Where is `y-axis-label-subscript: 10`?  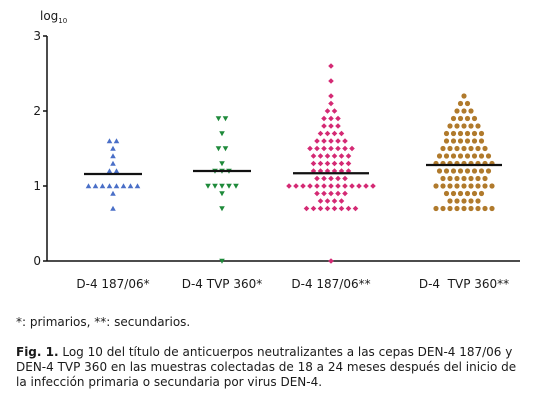
y-axis-label-subscript: 10 is located at coordinates (62, 21).